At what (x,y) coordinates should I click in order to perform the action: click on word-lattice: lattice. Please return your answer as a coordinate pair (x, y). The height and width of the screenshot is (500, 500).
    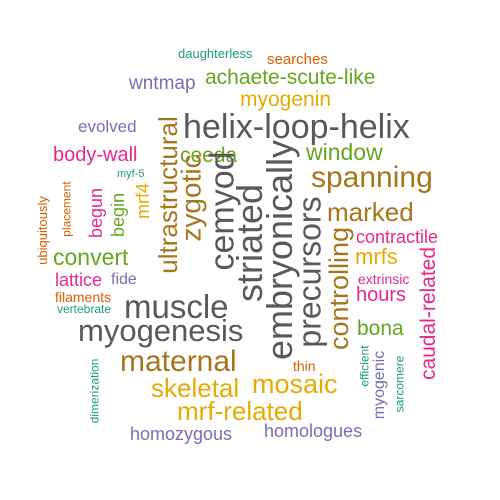
    Looking at the image, I should click on (79, 280).